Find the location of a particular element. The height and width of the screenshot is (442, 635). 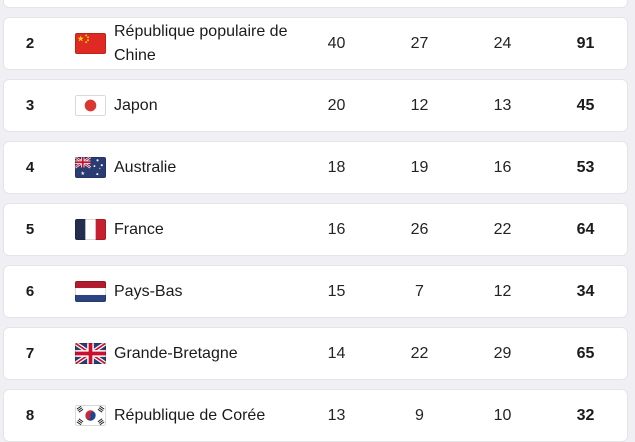

total-medal-count: 45 is located at coordinates (585, 105).